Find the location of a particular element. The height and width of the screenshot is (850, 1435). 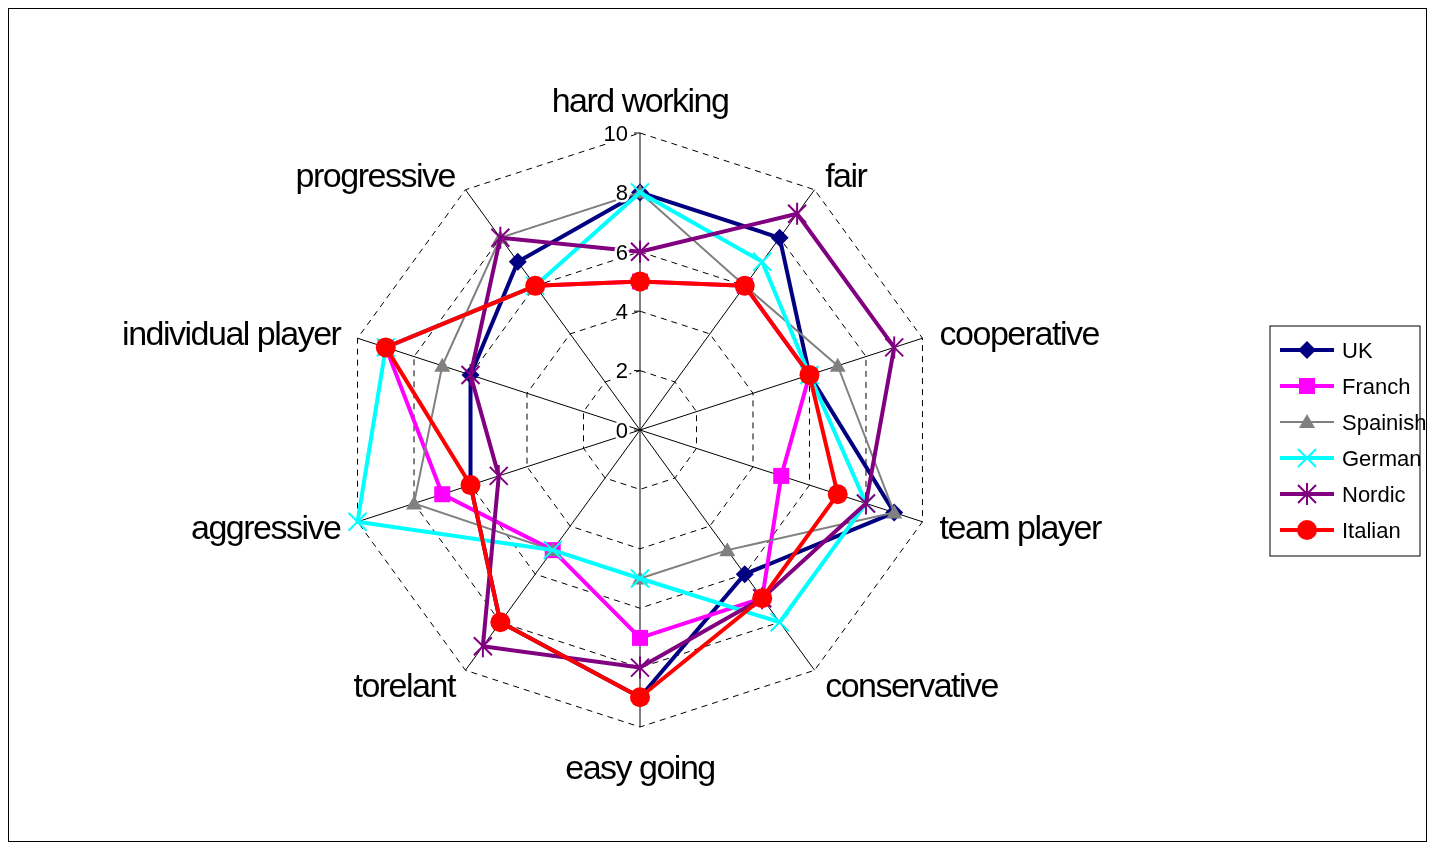

legend-label: German is located at coordinates (1382, 458).